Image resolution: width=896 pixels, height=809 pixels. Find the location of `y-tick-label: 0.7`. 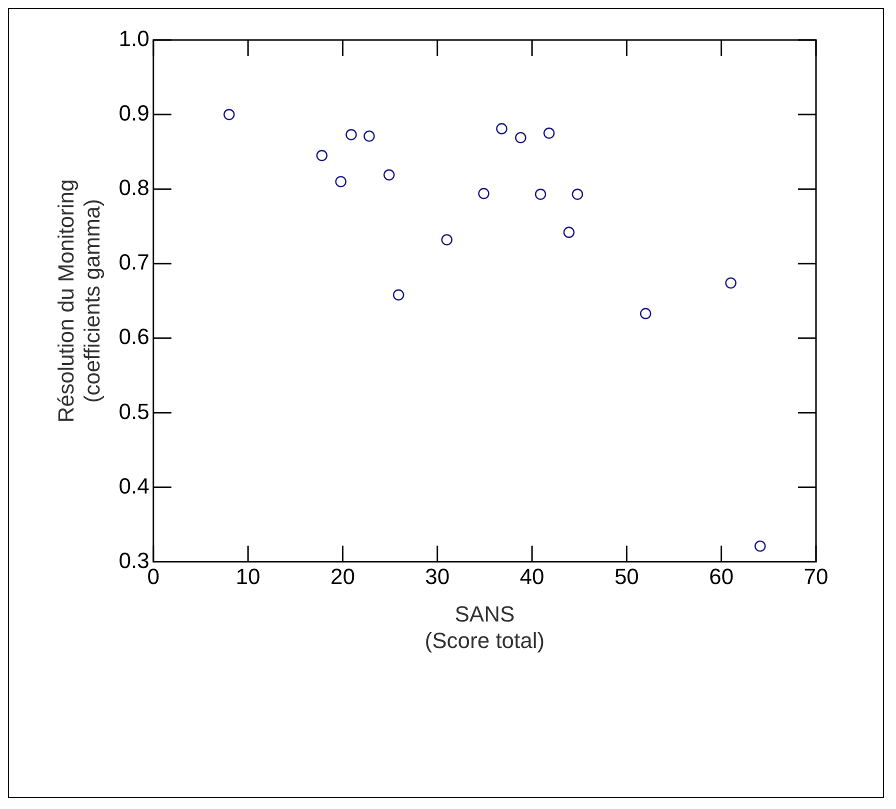

y-tick-label: 0.7 is located at coordinates (134, 262).